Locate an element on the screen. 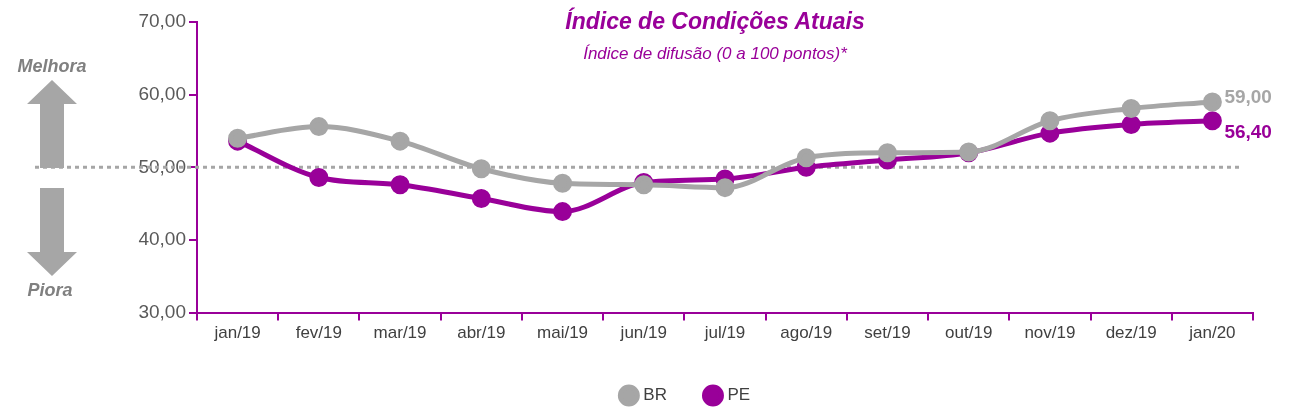  x-tick-label: mai/19 is located at coordinates (563, 333).